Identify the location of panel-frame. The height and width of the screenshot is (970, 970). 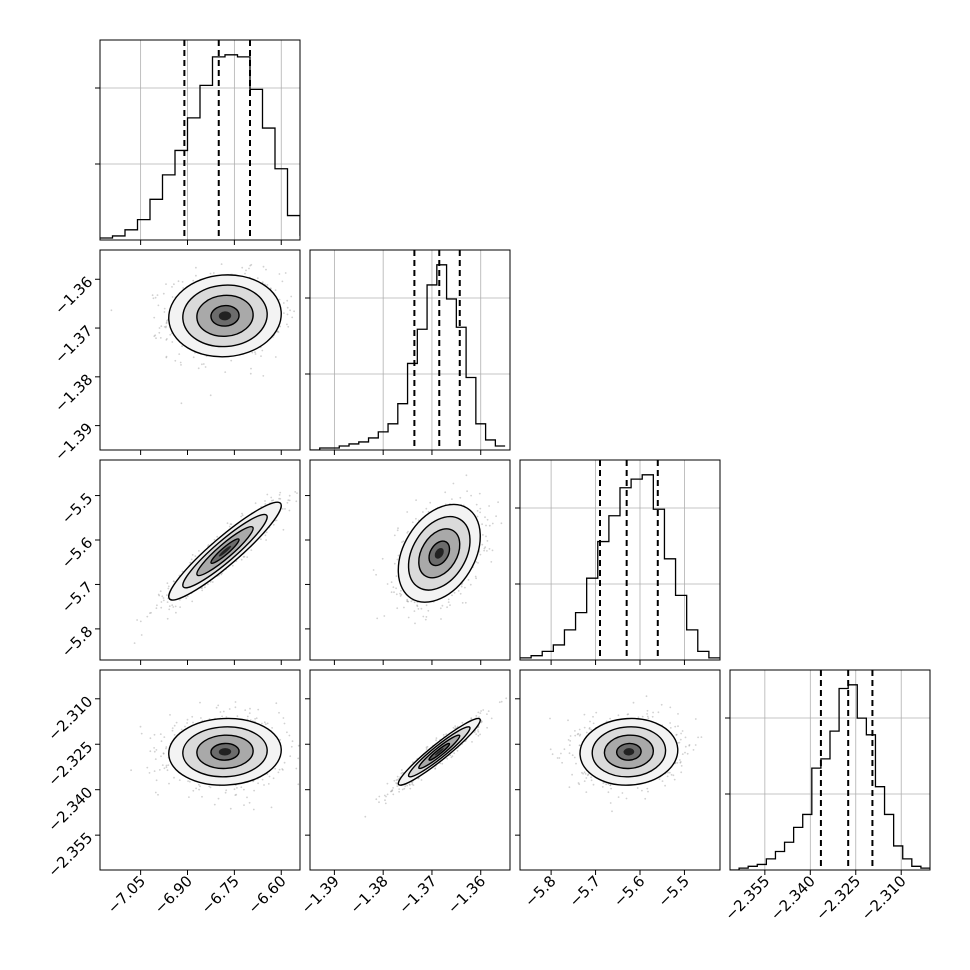
(200, 770).